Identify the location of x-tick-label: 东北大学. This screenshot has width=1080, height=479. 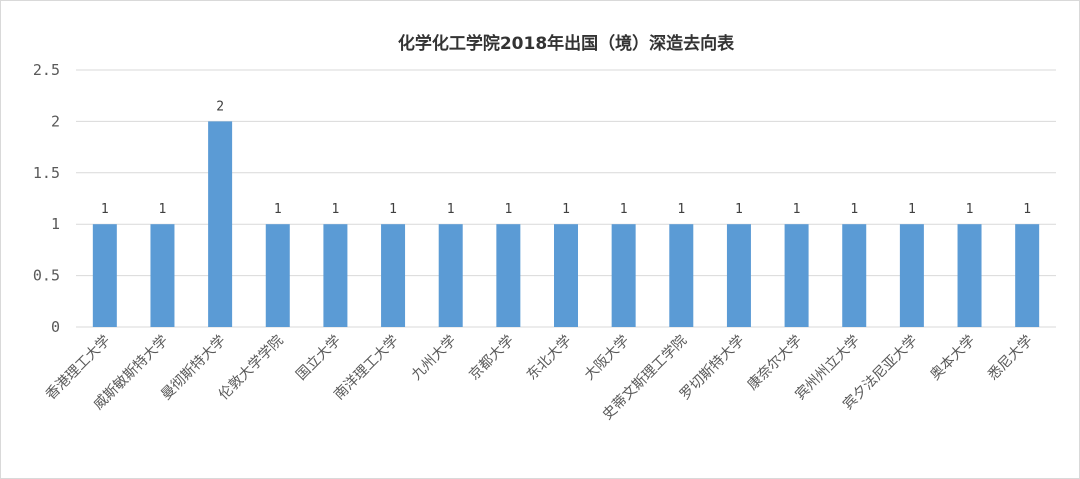
(549, 358).